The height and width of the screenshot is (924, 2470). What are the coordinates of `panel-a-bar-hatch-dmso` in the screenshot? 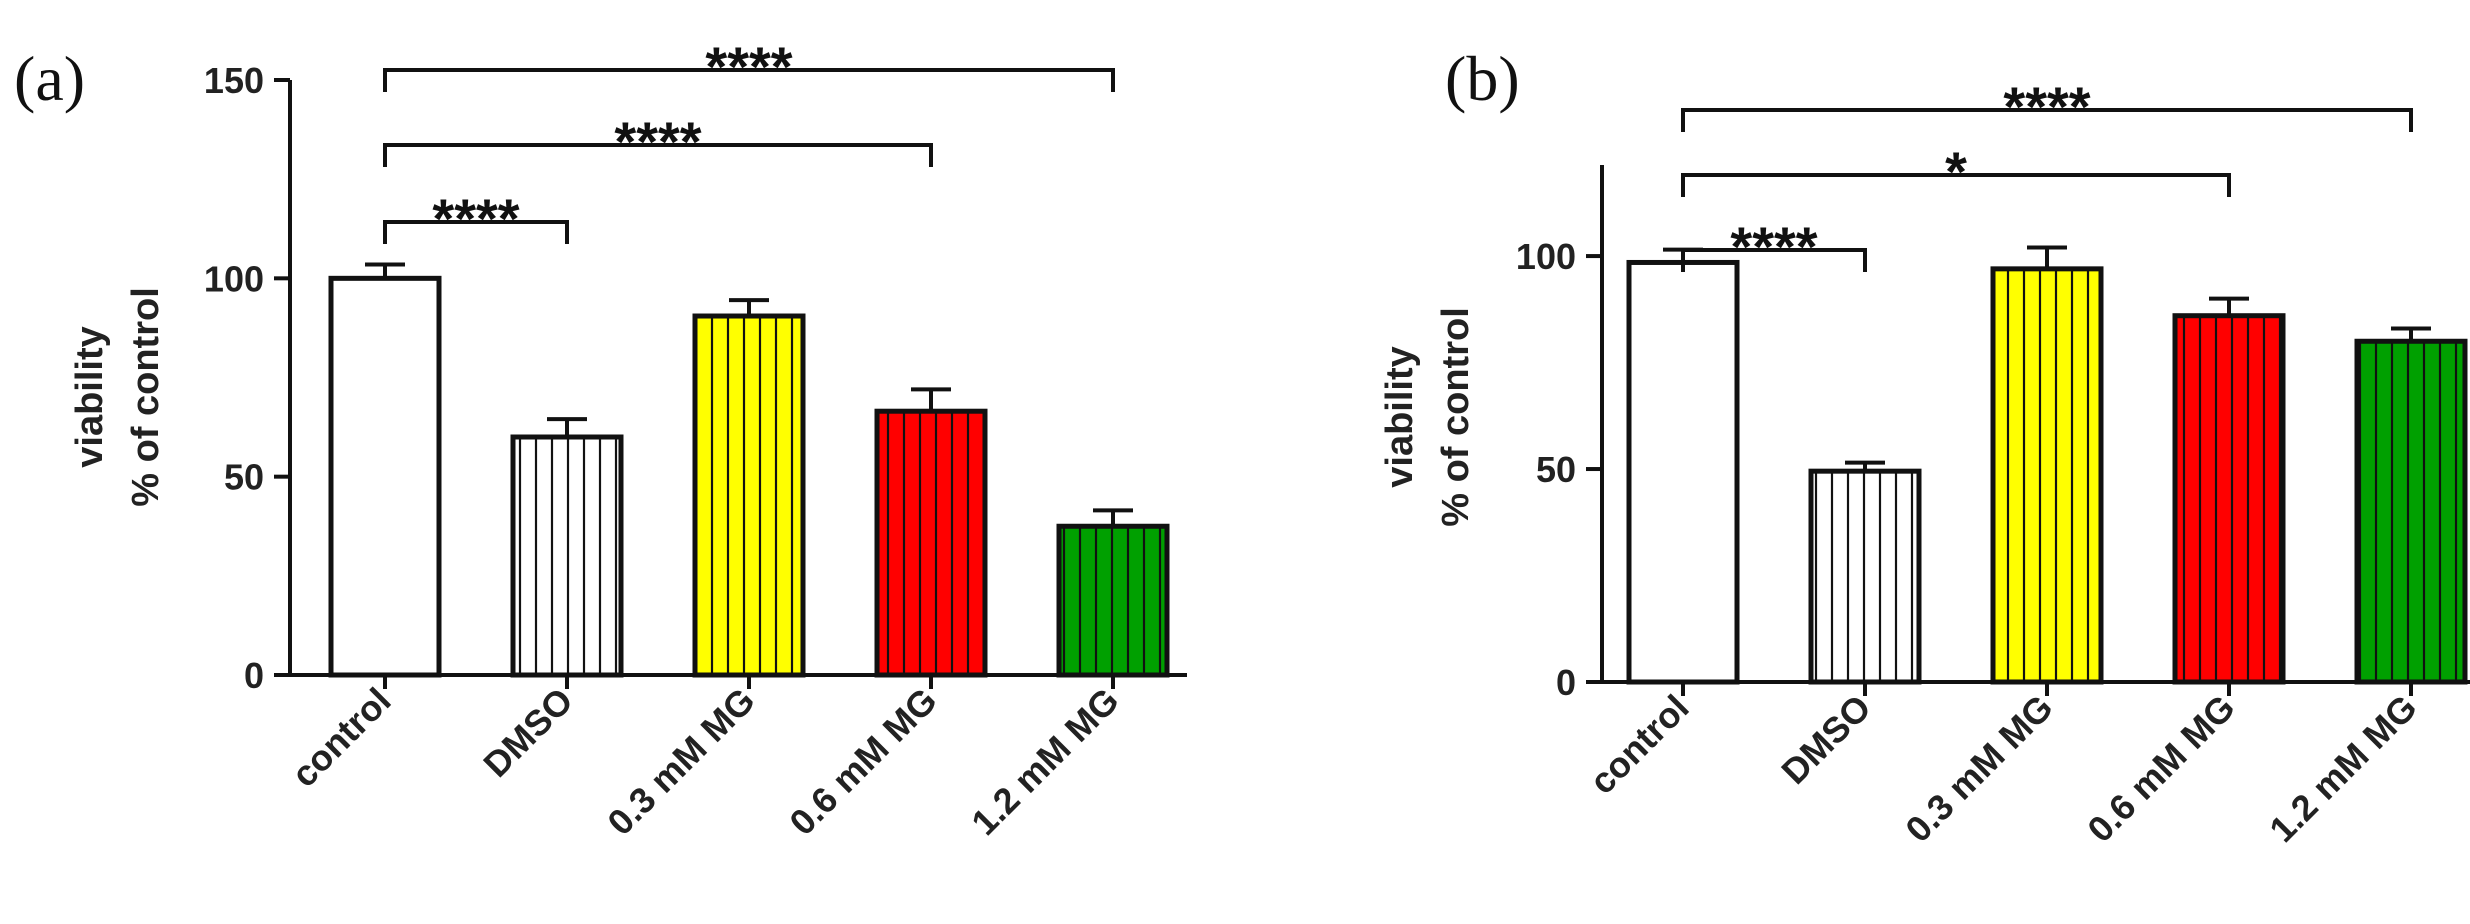 It's located at (567, 556).